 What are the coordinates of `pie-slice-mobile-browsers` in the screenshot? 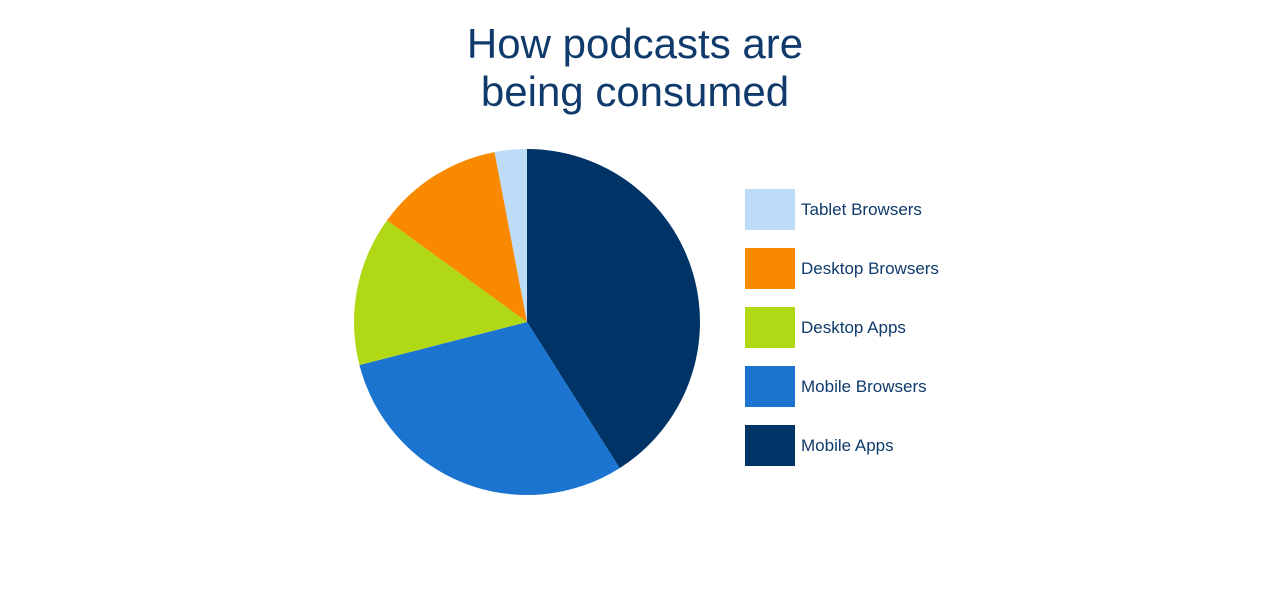 It's located at (489, 409).